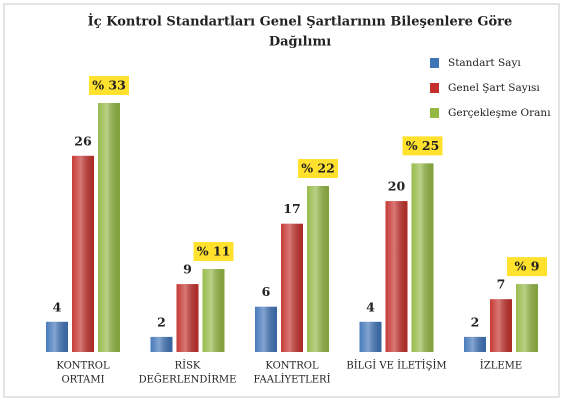 The width and height of the screenshot is (564, 401). I want to click on value-label: % 33, so click(109, 85).